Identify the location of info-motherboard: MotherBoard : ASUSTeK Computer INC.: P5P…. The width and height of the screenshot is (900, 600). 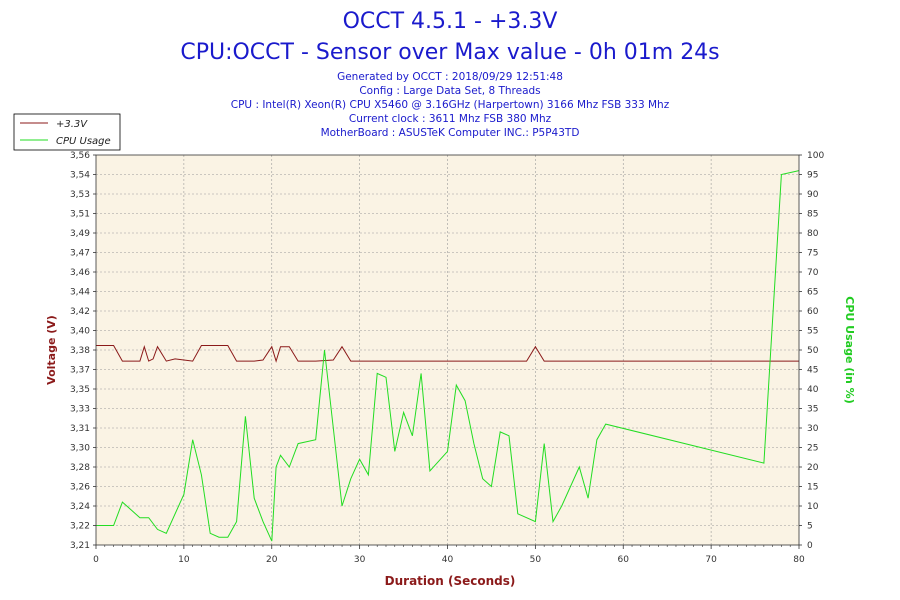
(450, 133).